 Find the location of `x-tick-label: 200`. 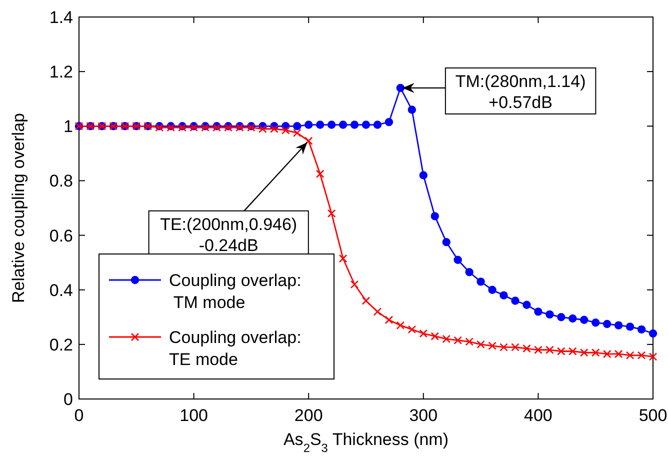

x-tick-label: 200 is located at coordinates (308, 415).